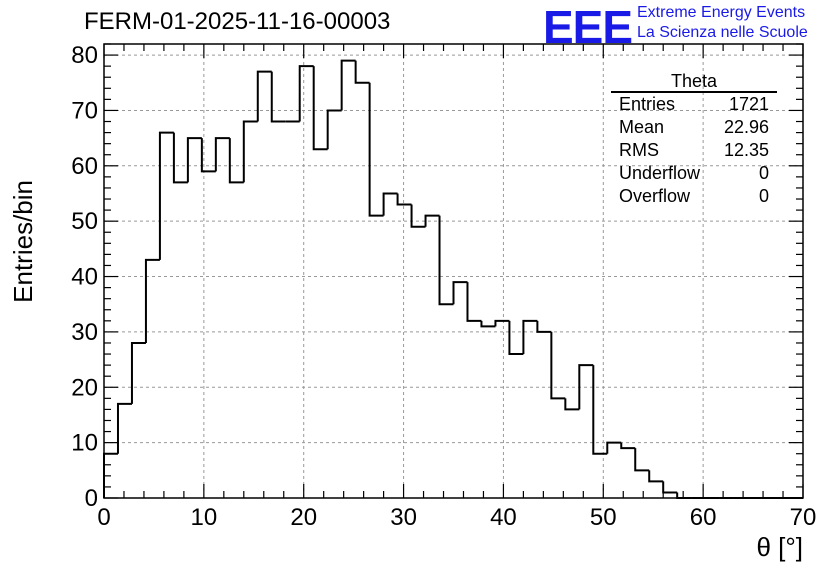 This screenshot has height=572, width=836. What do you see at coordinates (779, 547) in the screenshot?
I see `x-axis-label: θ [°]` at bounding box center [779, 547].